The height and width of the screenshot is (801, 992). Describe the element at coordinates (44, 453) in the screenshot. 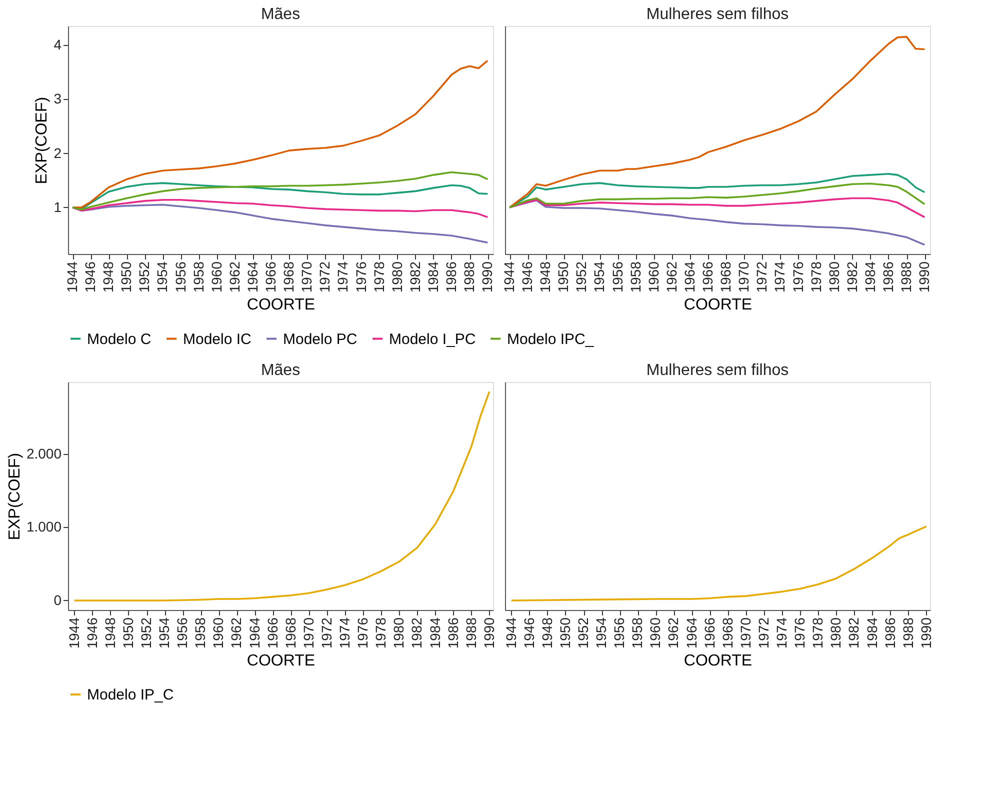

I see `y-tick-label: 2.000` at that location.